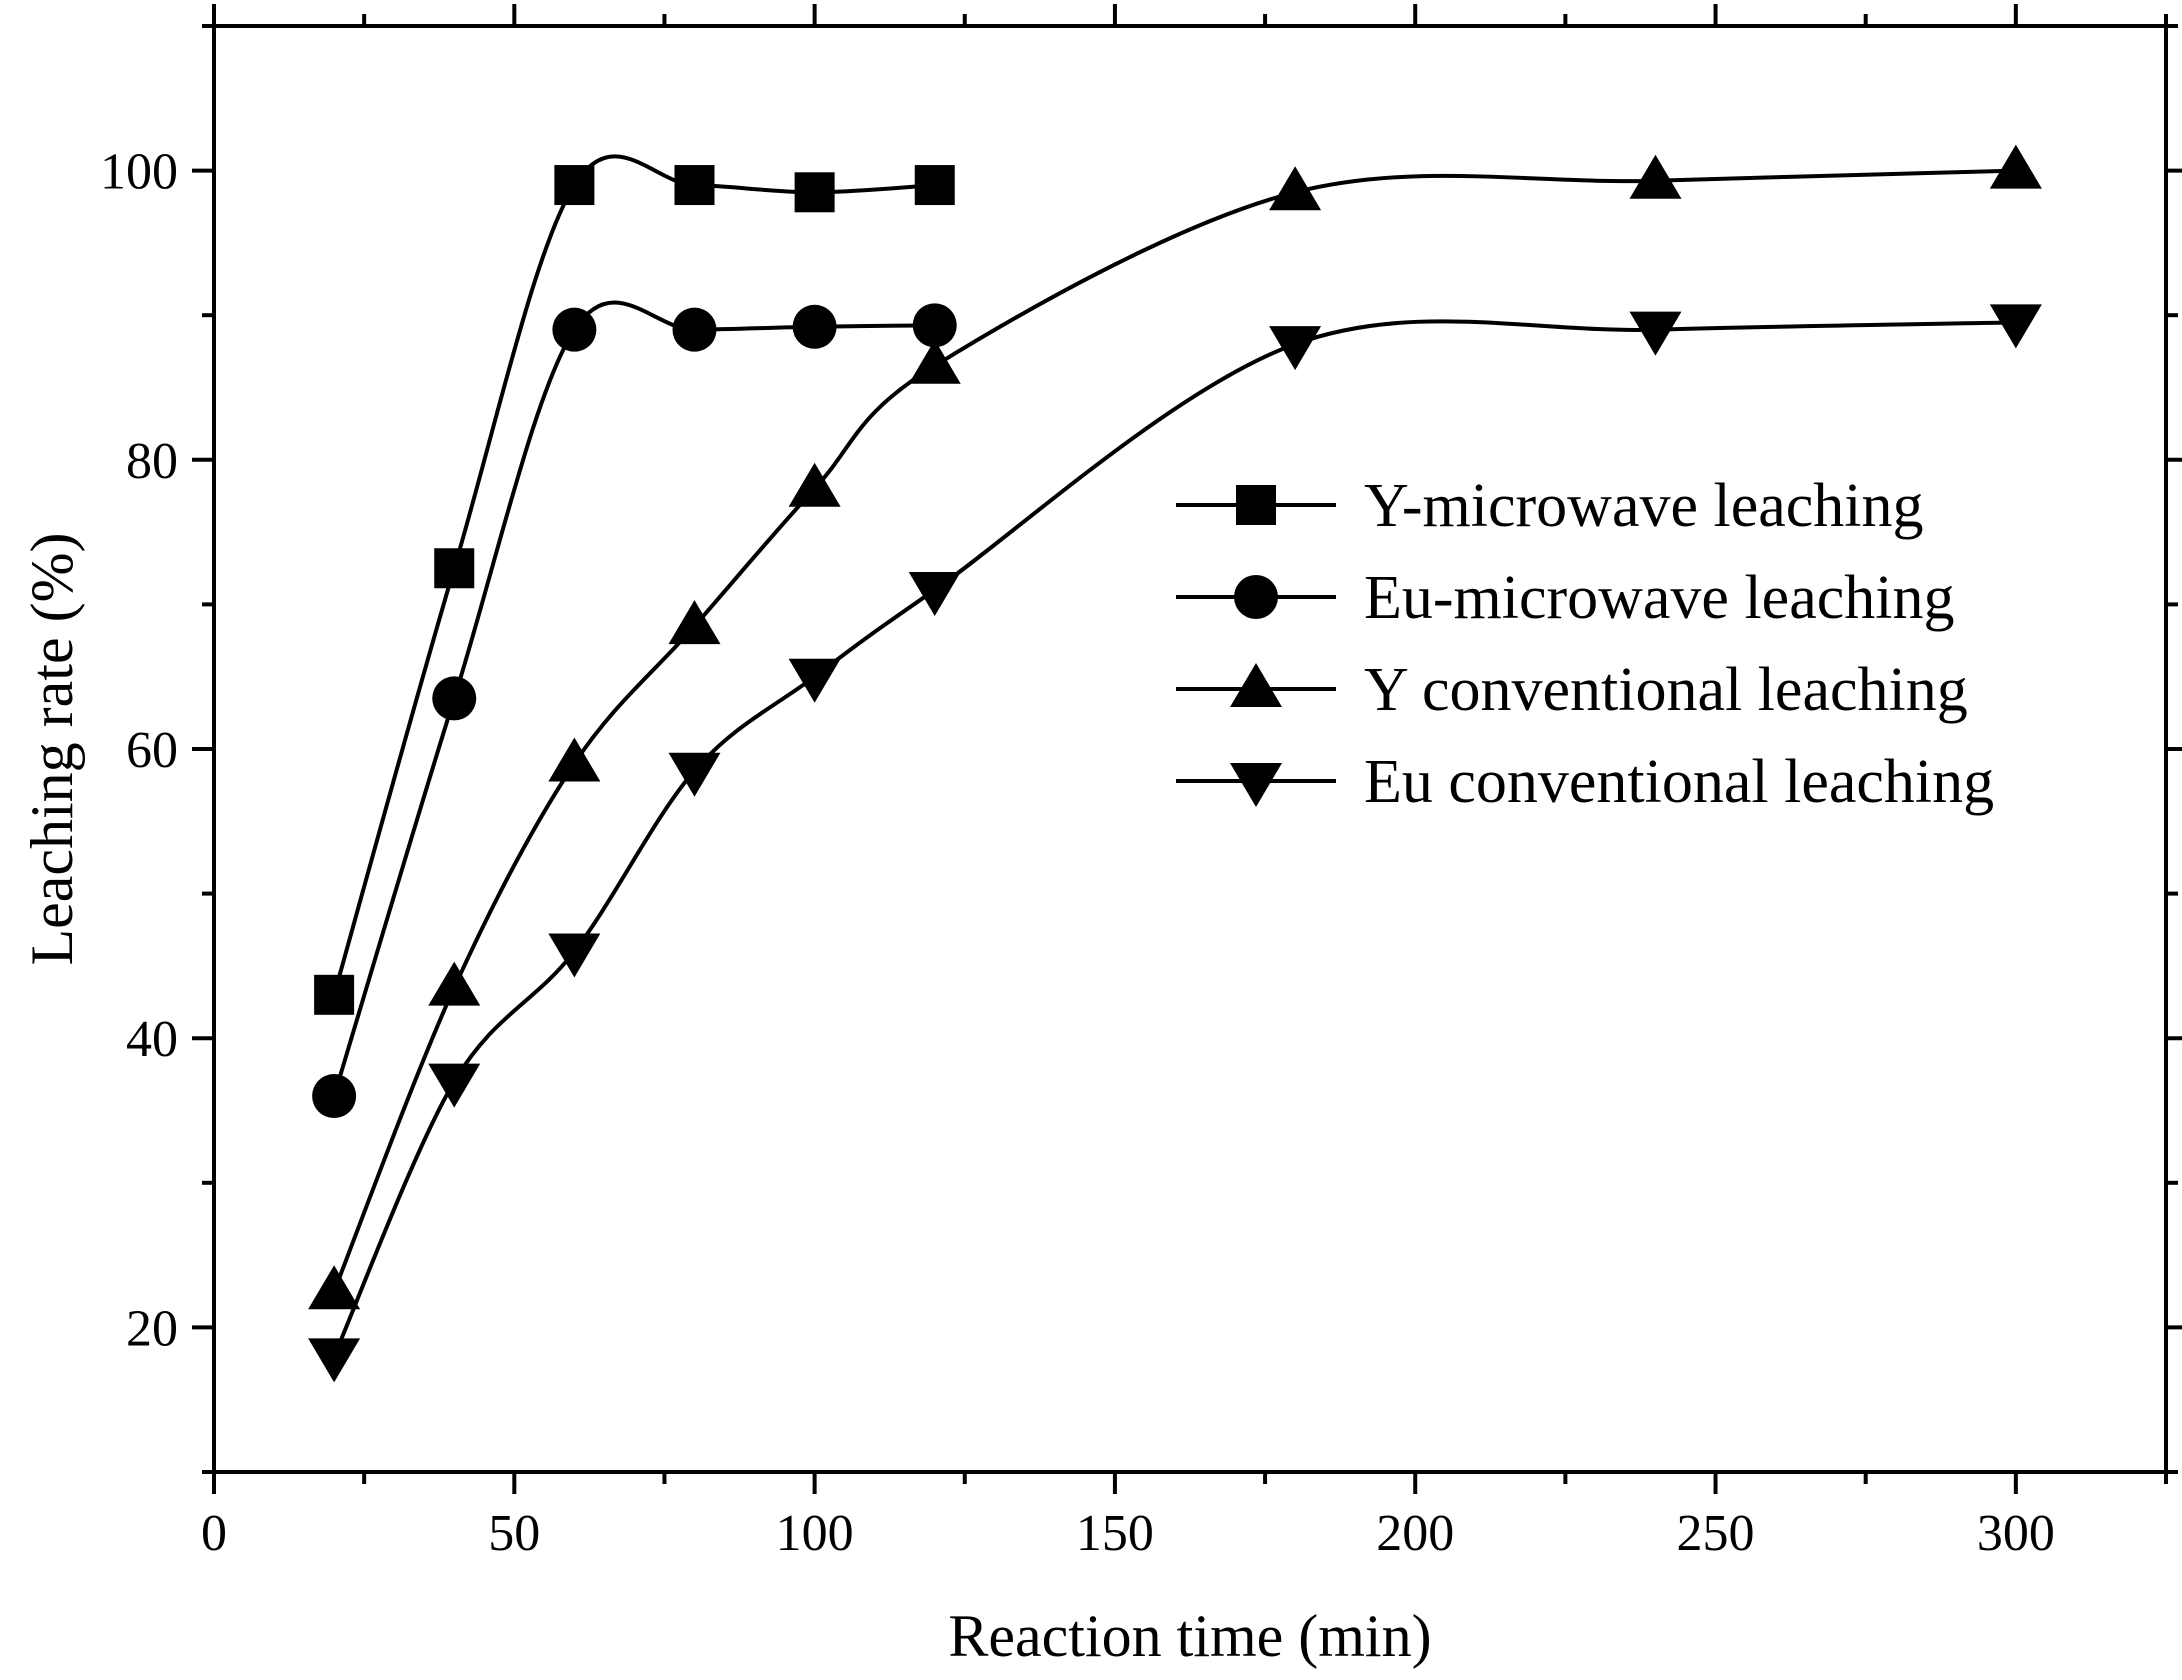 Image resolution: width=2182 pixels, height=1680 pixels. What do you see at coordinates (1716, 1533) in the screenshot?
I see `x-tick-label: 250` at bounding box center [1716, 1533].